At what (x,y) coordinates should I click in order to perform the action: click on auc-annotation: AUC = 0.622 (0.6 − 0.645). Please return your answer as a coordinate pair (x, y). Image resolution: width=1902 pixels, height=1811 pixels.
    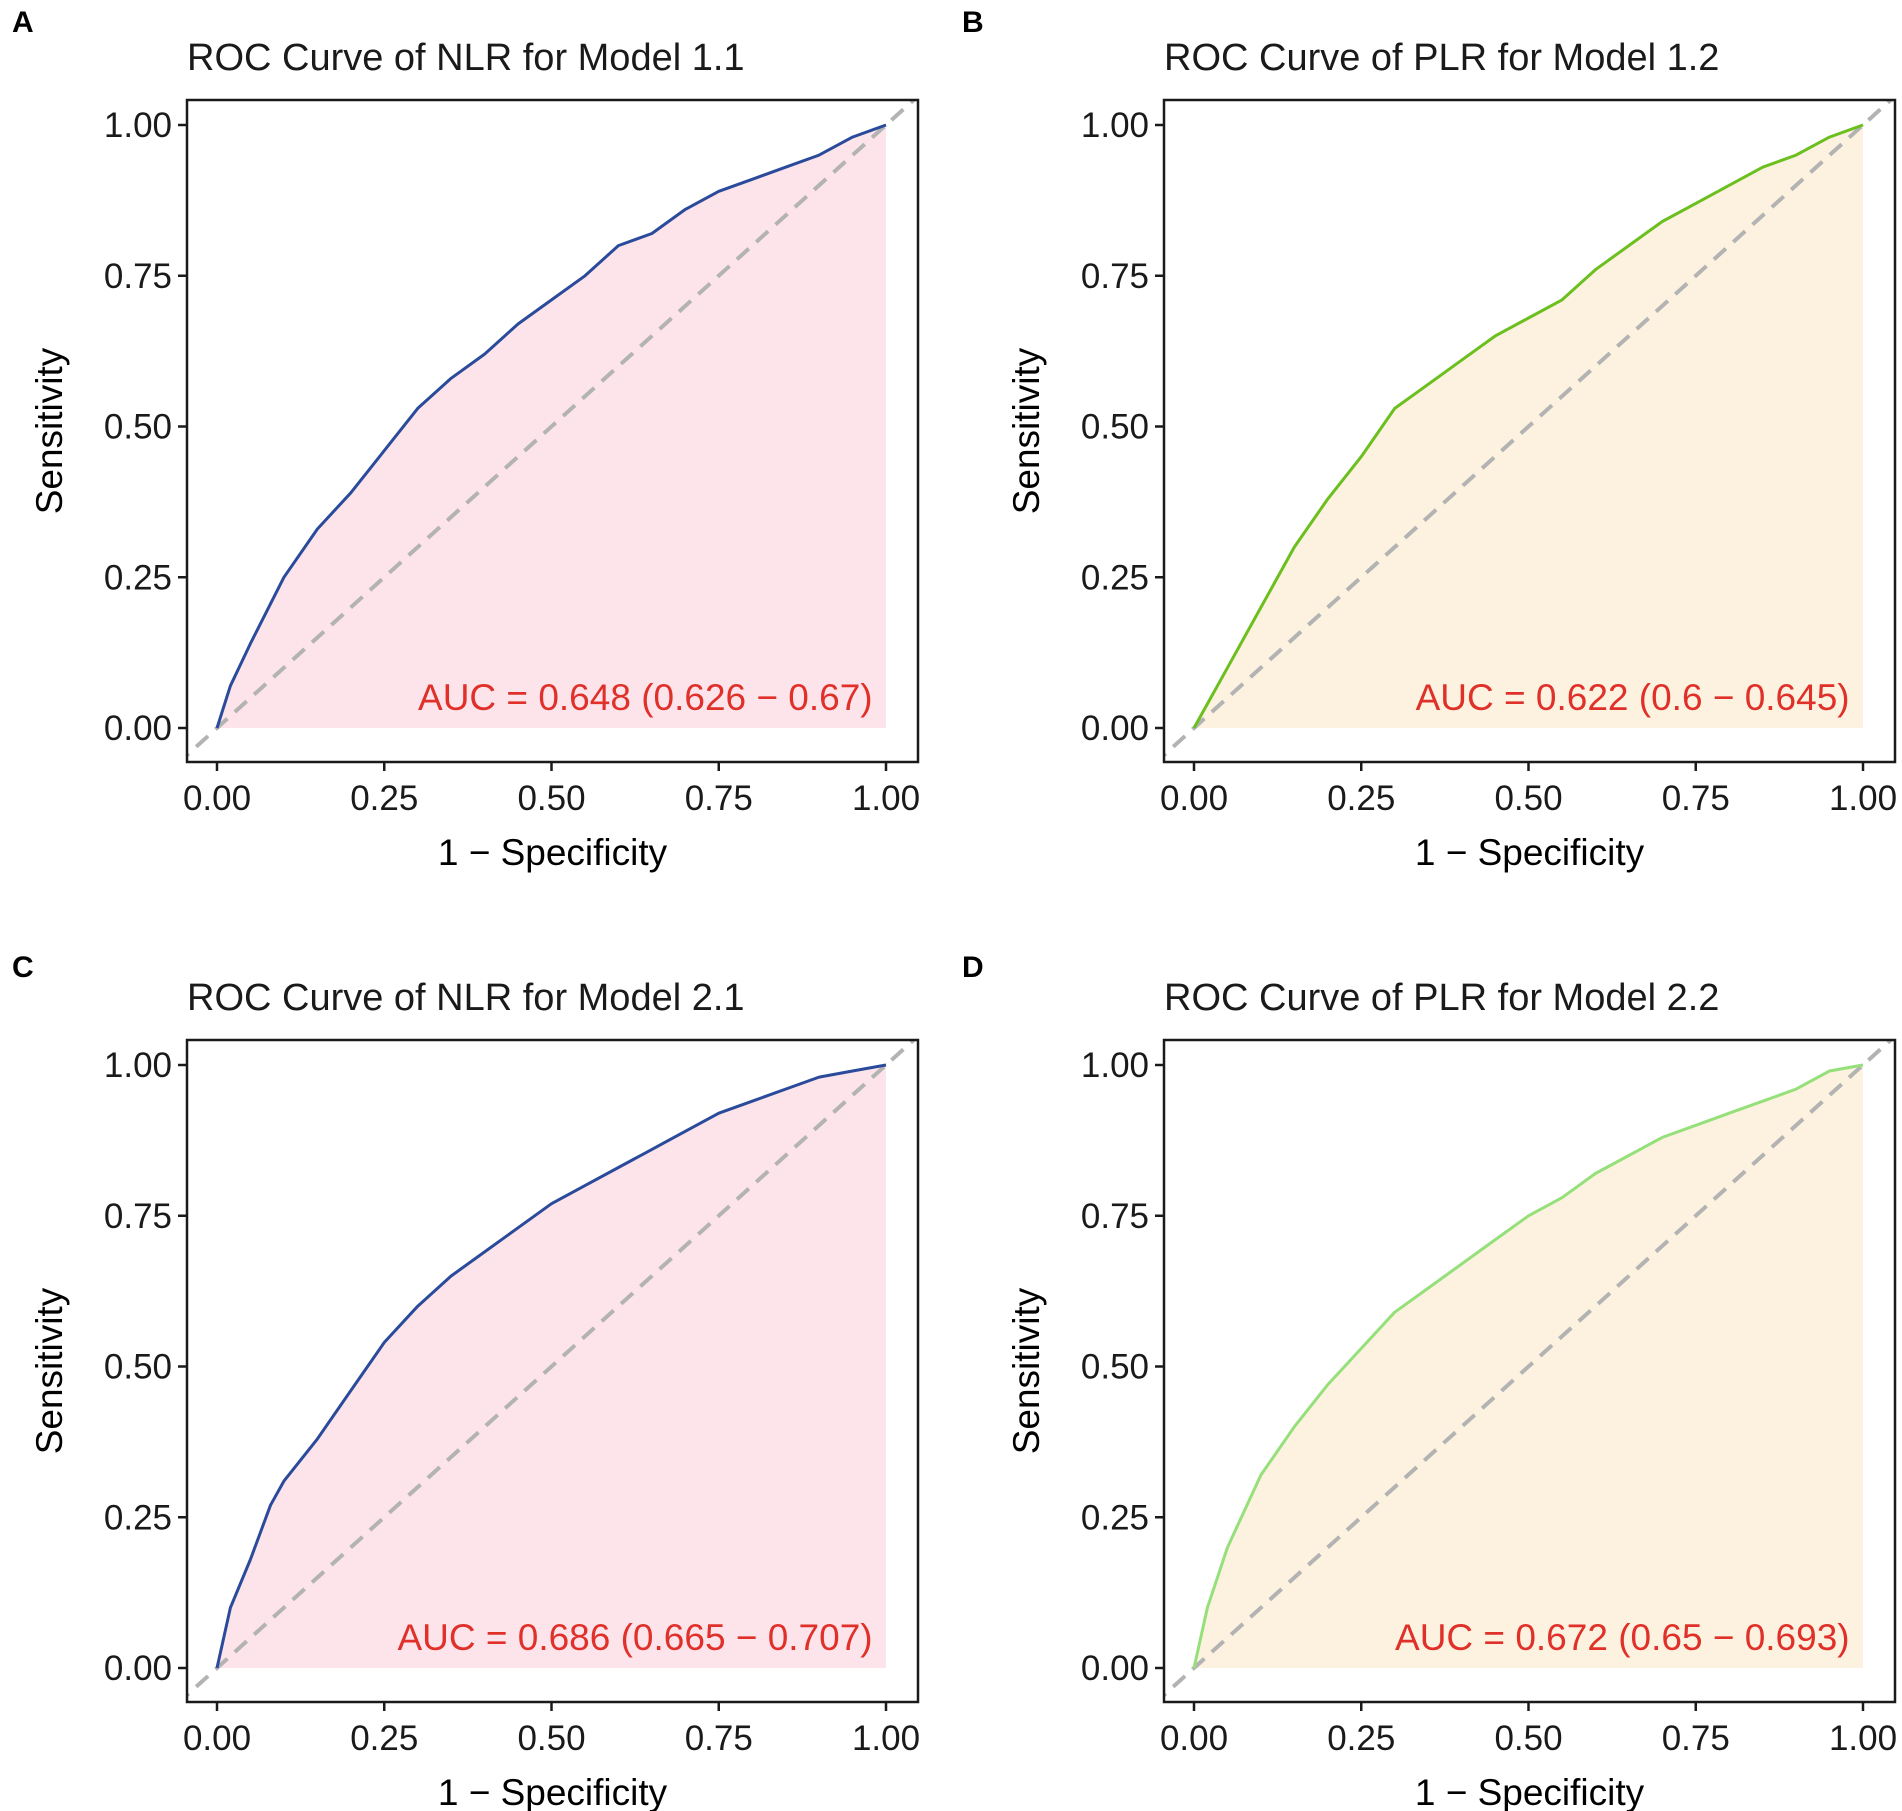
    Looking at the image, I should click on (1633, 697).